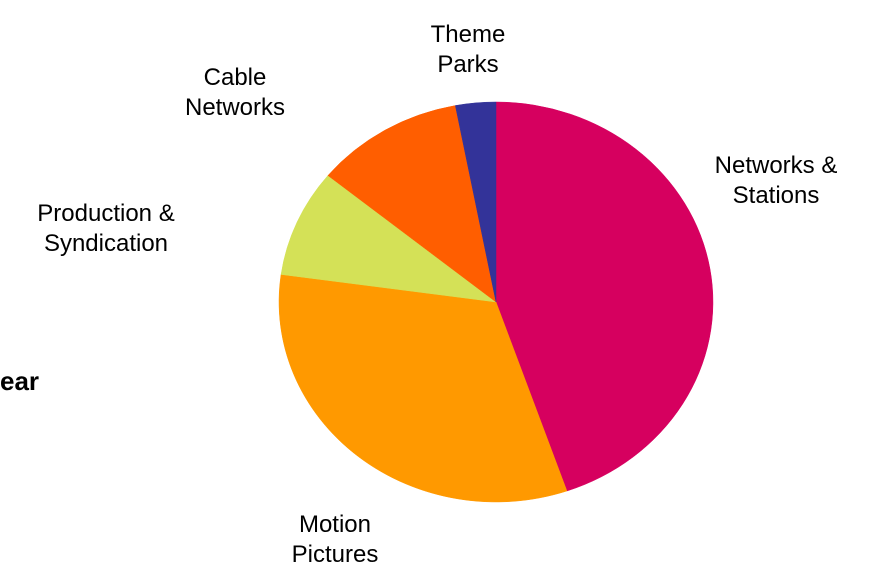  What do you see at coordinates (235, 77) in the screenshot?
I see `slice-label-line: Cable` at bounding box center [235, 77].